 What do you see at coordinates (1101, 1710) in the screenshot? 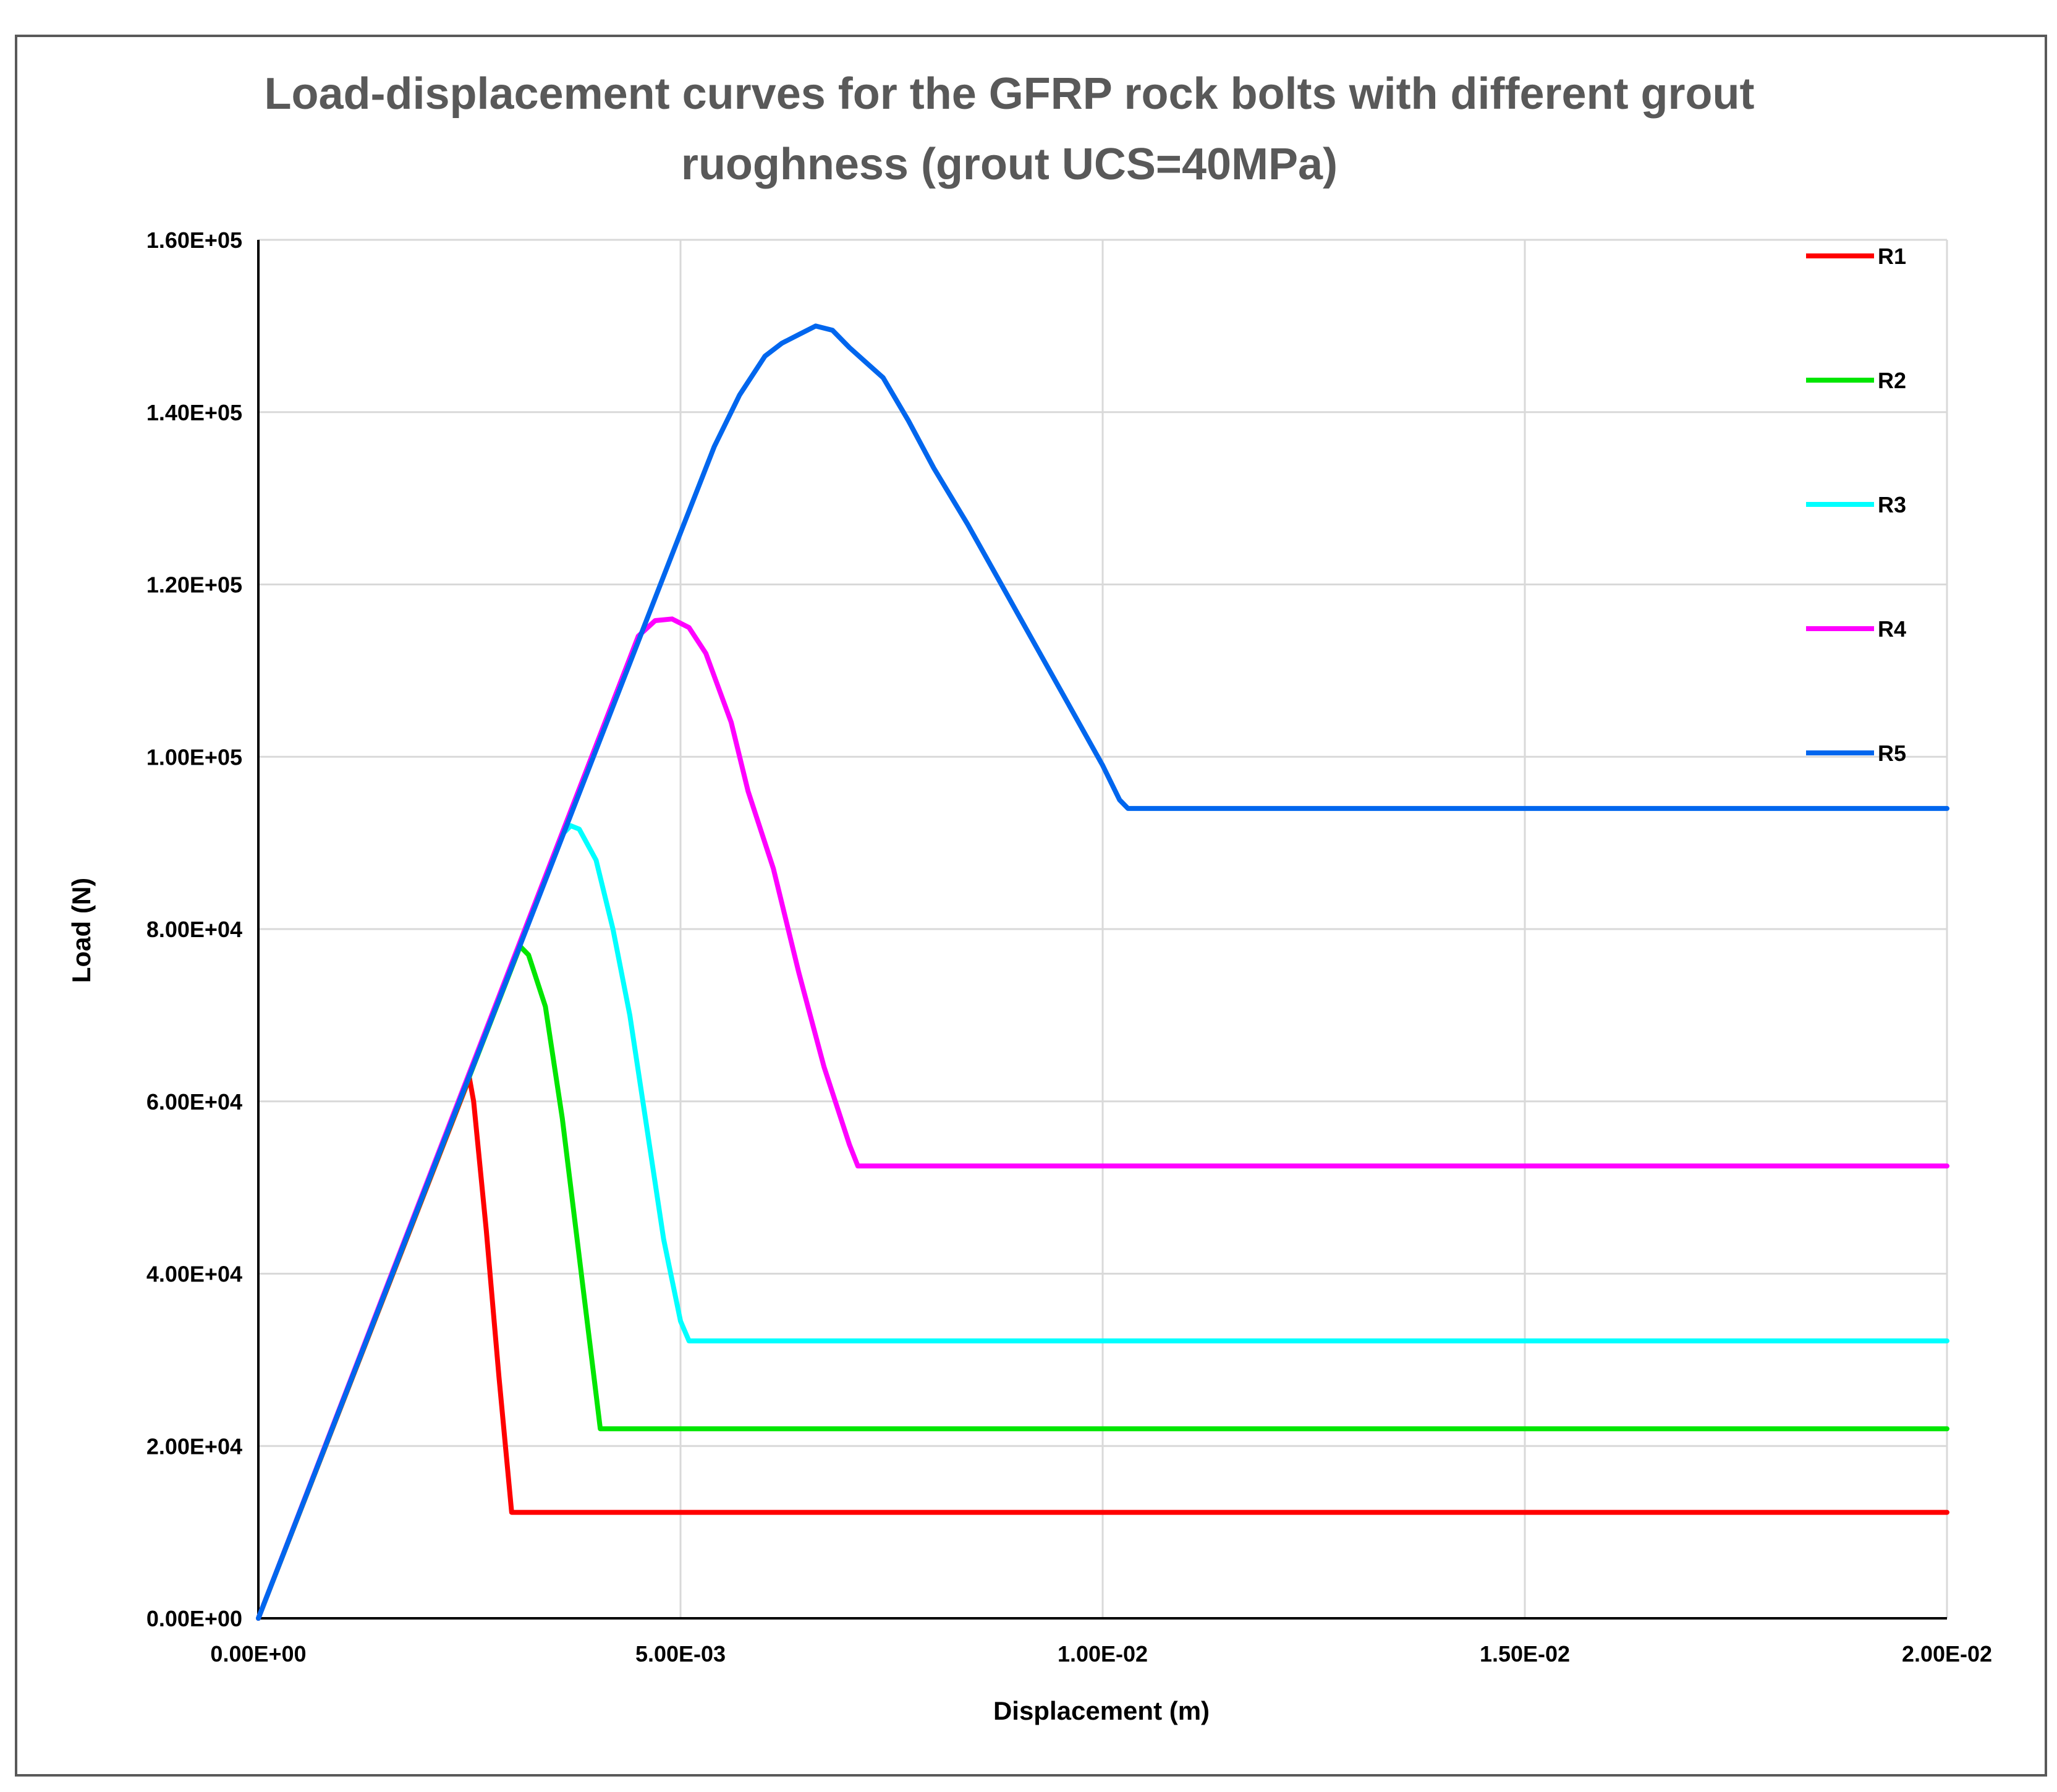
I see `x-axis-title: Displacement (m)` at bounding box center [1101, 1710].